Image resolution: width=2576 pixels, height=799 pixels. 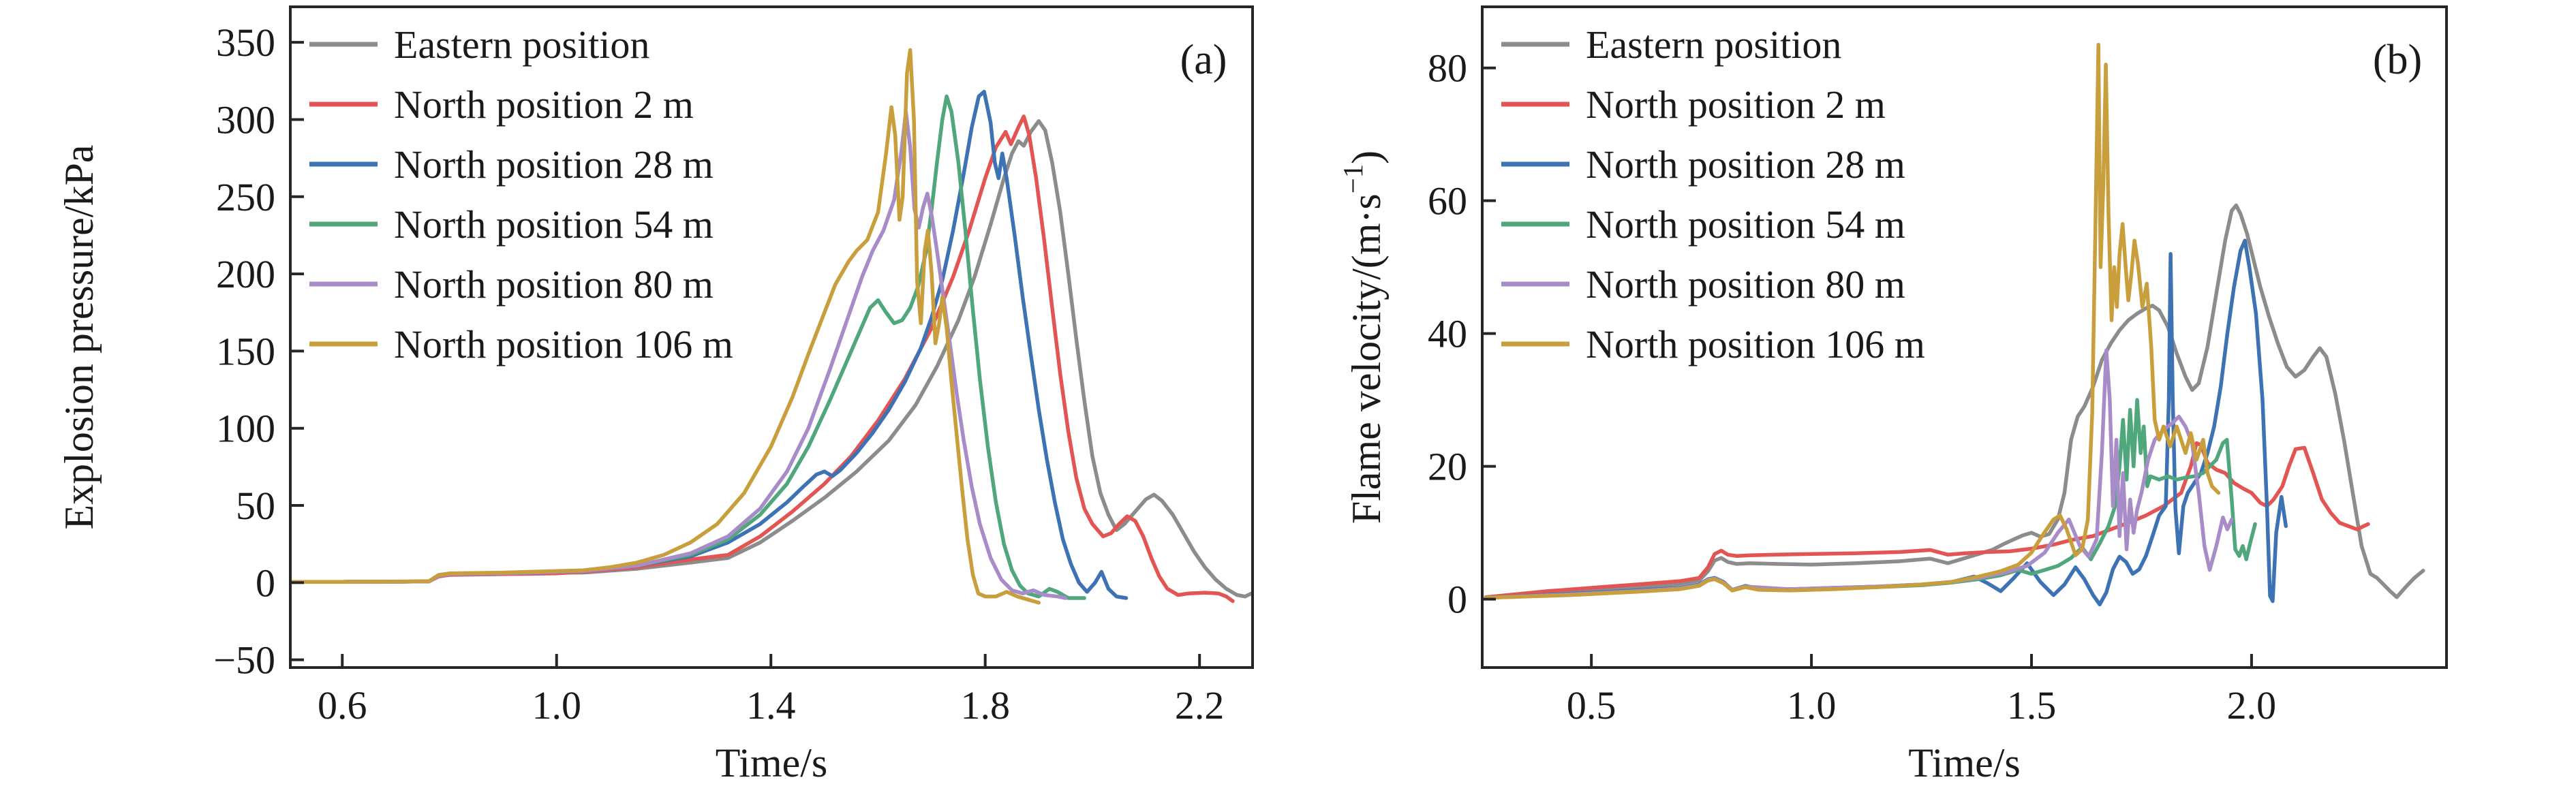 I want to click on y-tick-label-b: 40, so click(x=1448, y=334).